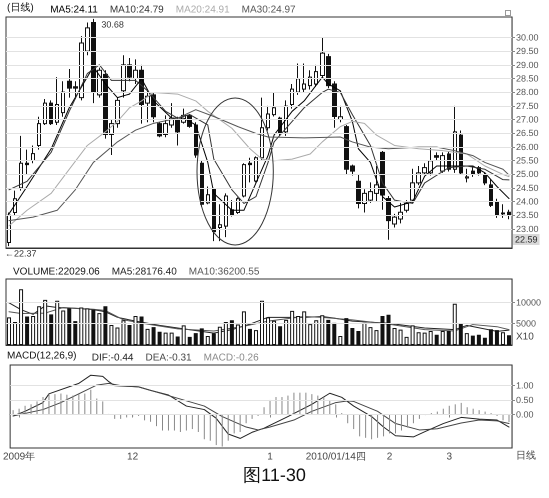 The image size is (549, 498). I want to click on y-tick-label: 23.50, so click(527, 215).